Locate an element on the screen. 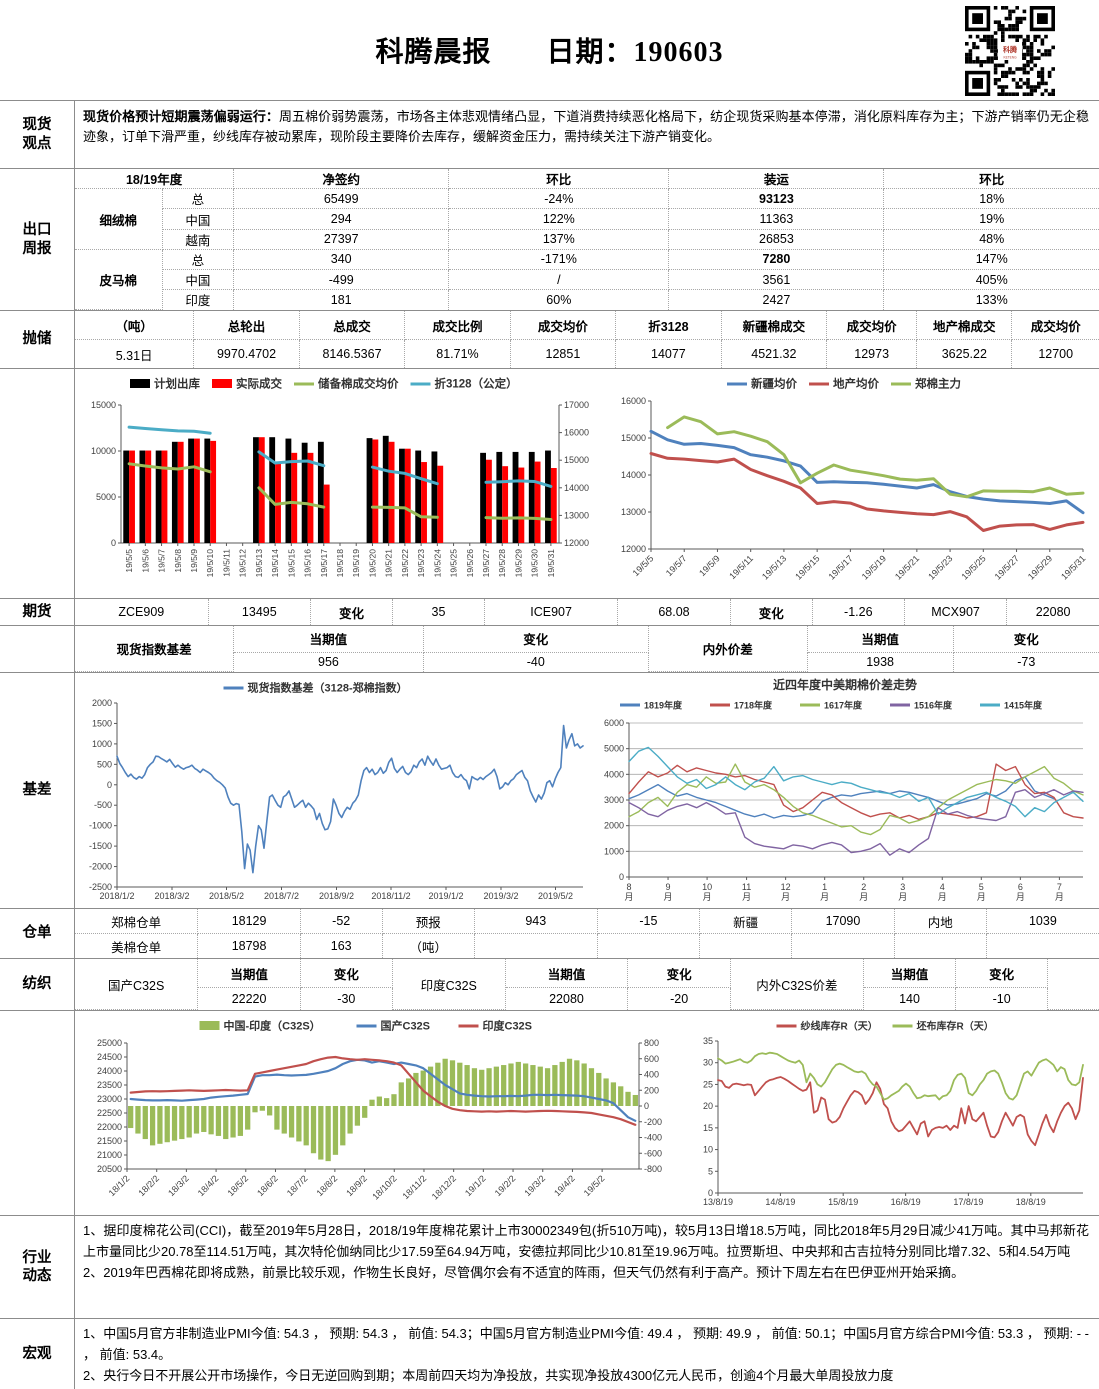 This screenshot has height=1389, width=1099. svg-text: 19/5/27 is located at coordinates (486, 562).